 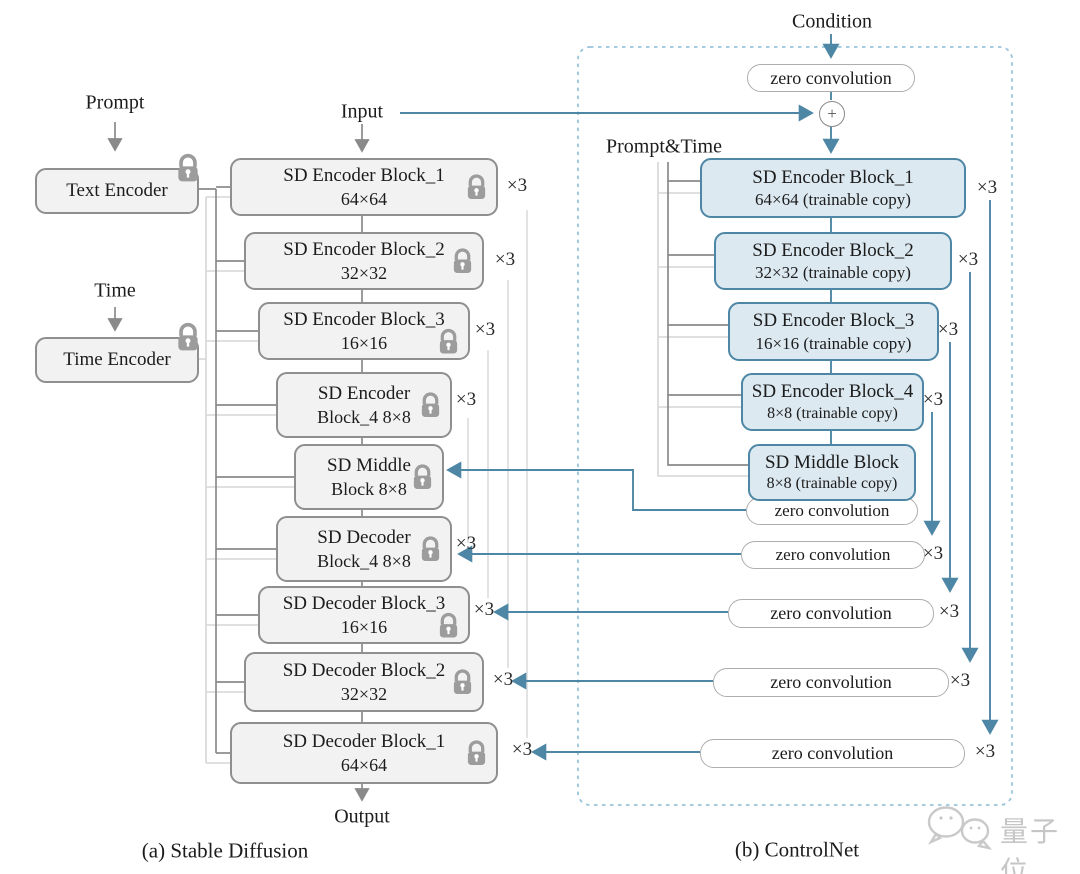 What do you see at coordinates (364, 187) in the screenshot?
I see `sd-encoder-block-1: SD Encoder Block_1 64×64` at bounding box center [364, 187].